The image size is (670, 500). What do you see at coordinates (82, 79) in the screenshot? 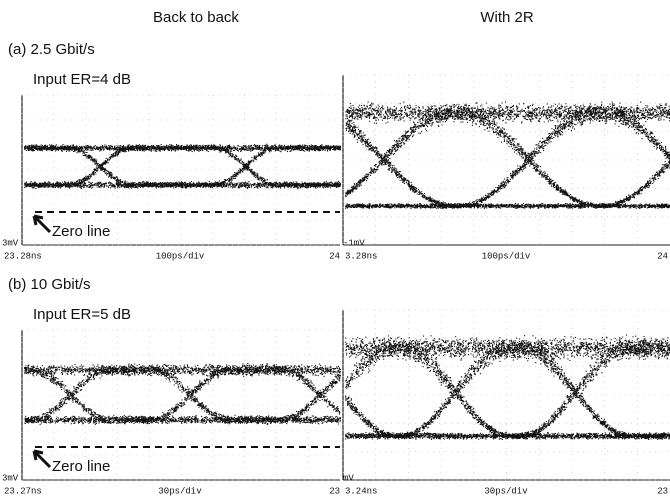
I see `annotation: Input ER=4 dB` at bounding box center [82, 79].